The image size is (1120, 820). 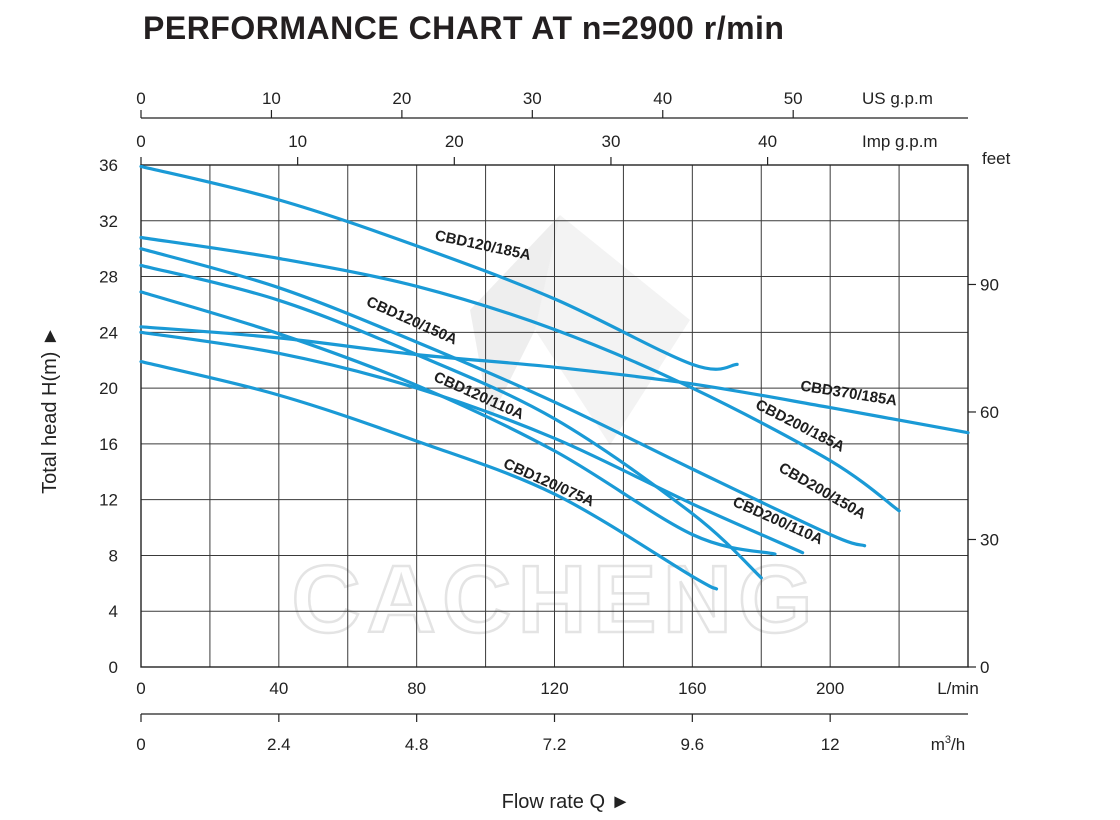 What do you see at coordinates (271, 98) in the screenshot?
I see `usgpm-tick-label: 10` at bounding box center [271, 98].